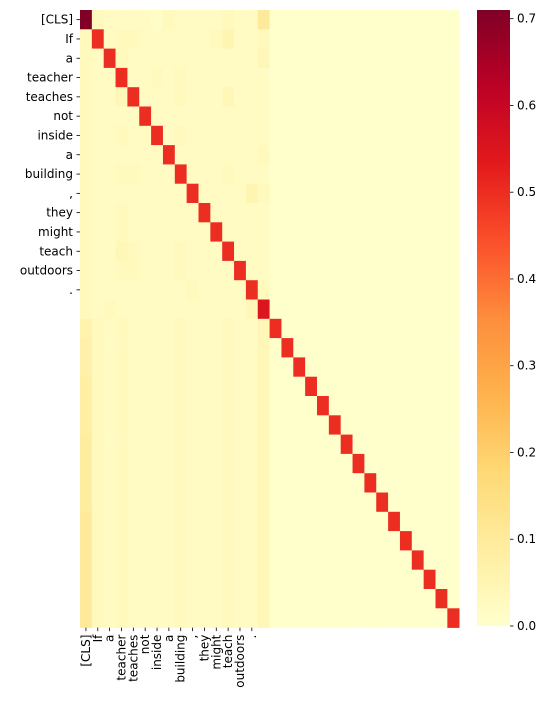 The height and width of the screenshot is (711, 548). Describe the element at coordinates (69, 39) in the screenshot. I see `y-tick-label: If` at that location.